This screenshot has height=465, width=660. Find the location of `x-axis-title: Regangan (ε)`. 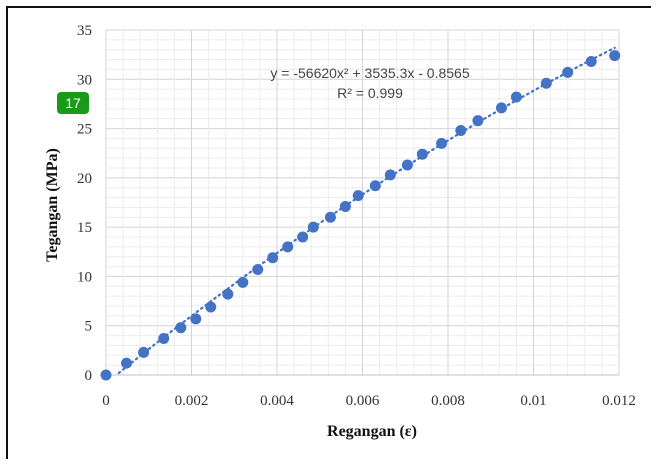

x-axis-title: Regangan (ε) is located at coordinates (372, 431).